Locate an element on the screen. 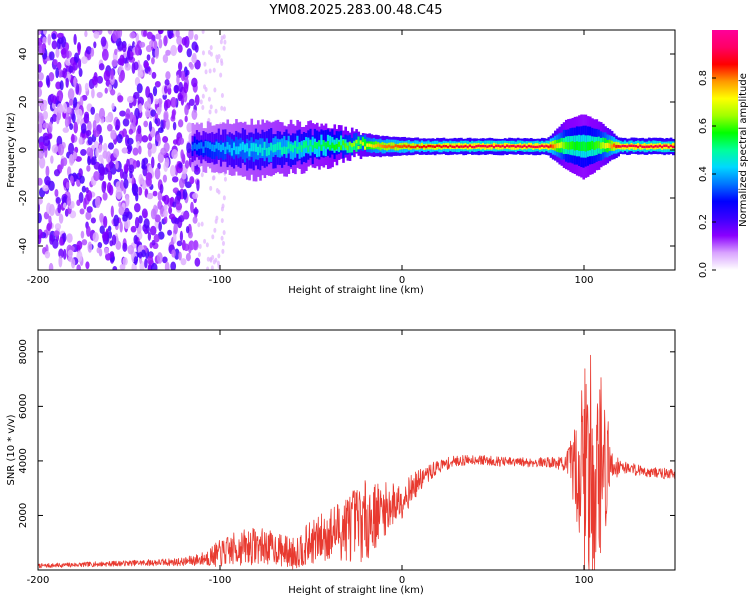 This screenshot has height=600, width=750. spectrogram-y-tick-label: 0 is located at coordinates (23, 150).